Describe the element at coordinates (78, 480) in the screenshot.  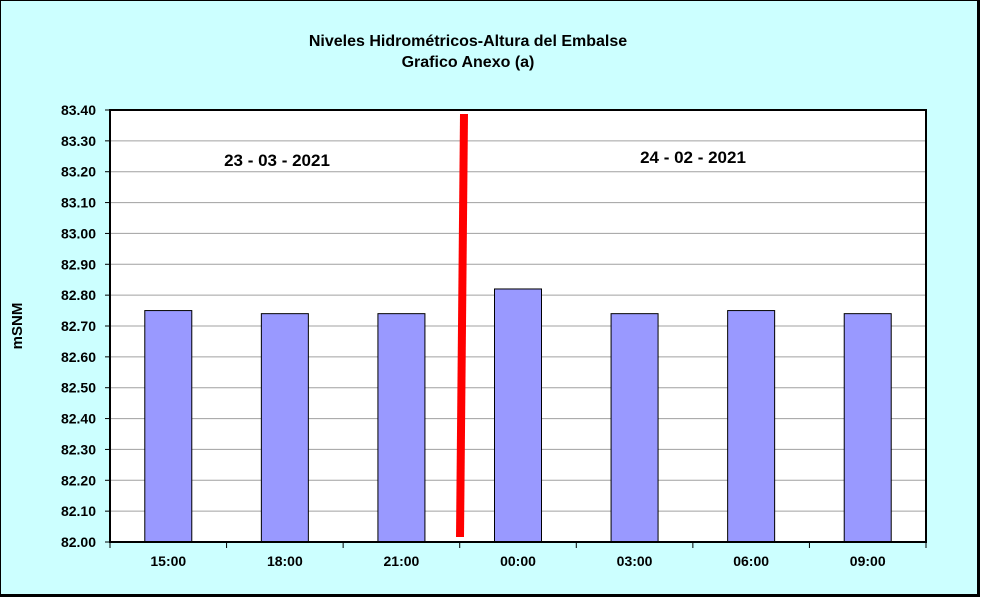
I see `y-tick-label: 82.20` at that location.